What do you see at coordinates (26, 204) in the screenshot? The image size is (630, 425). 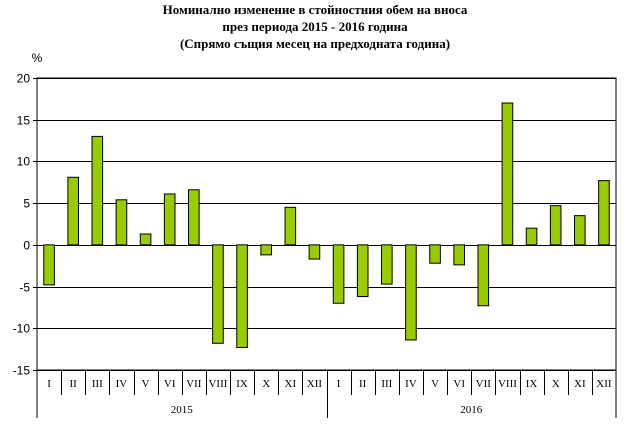 I see `y-tick-label: 5` at bounding box center [26, 204].